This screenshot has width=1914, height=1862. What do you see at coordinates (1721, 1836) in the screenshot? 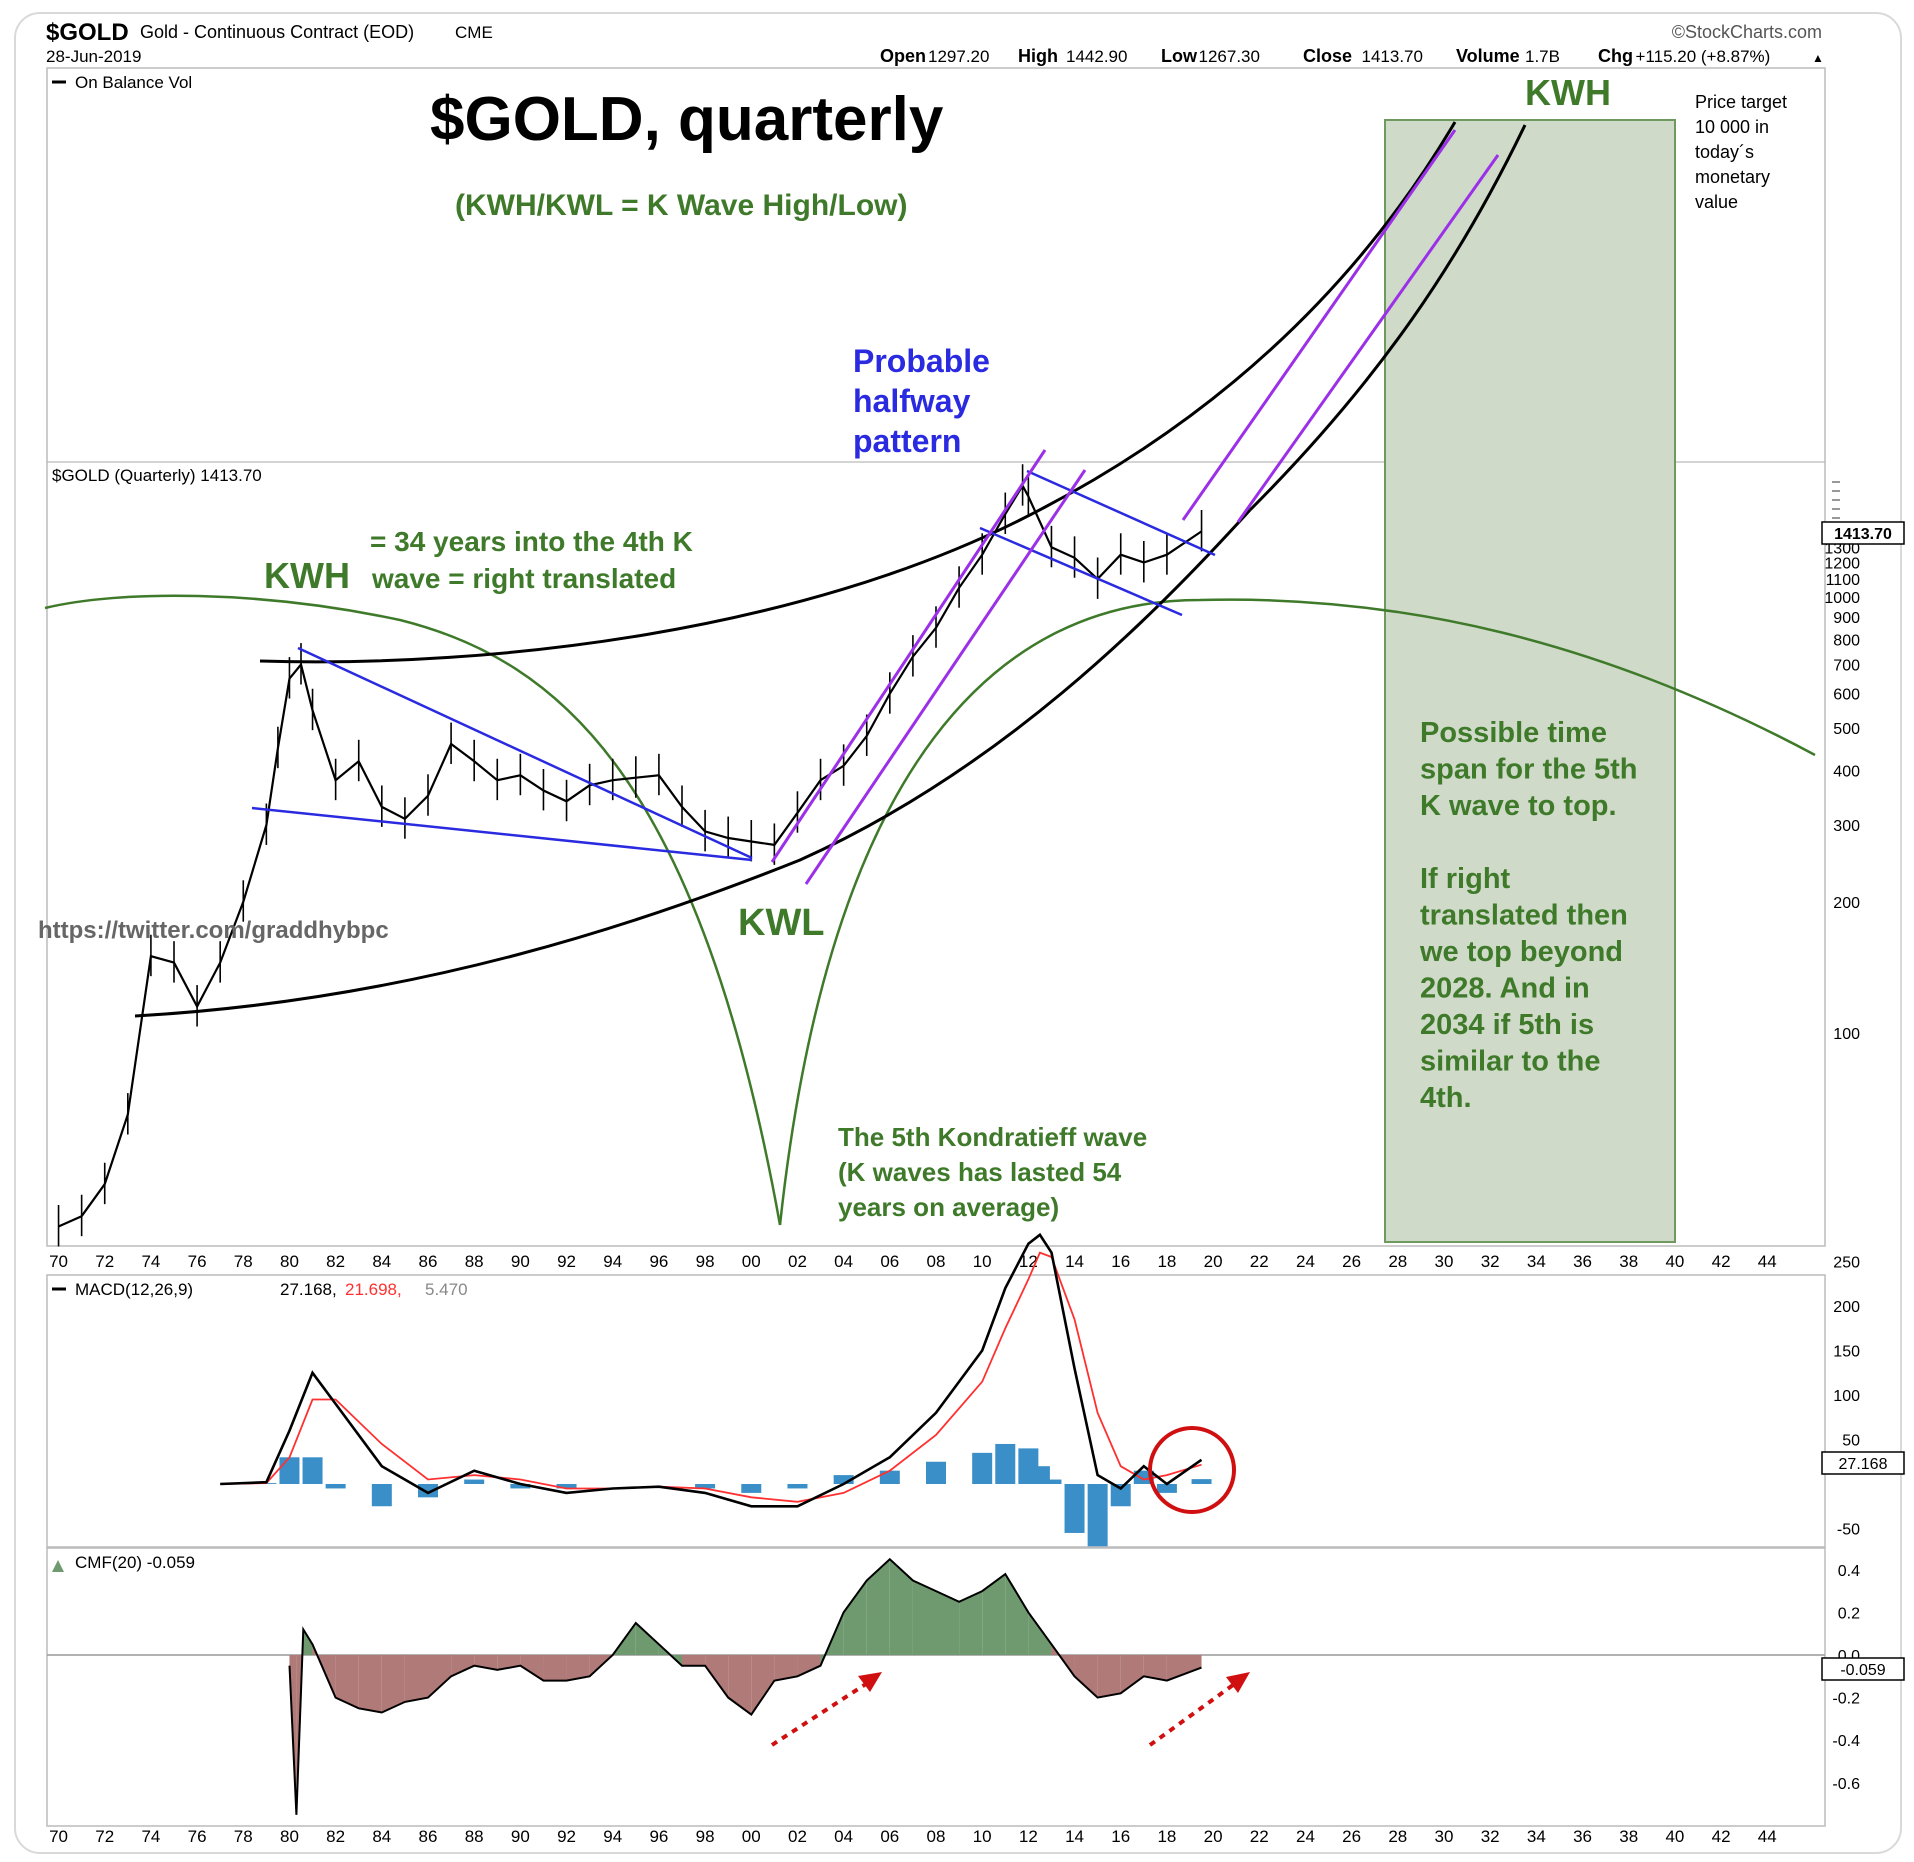
I see `xtick-bottom: 42` at bounding box center [1721, 1836].